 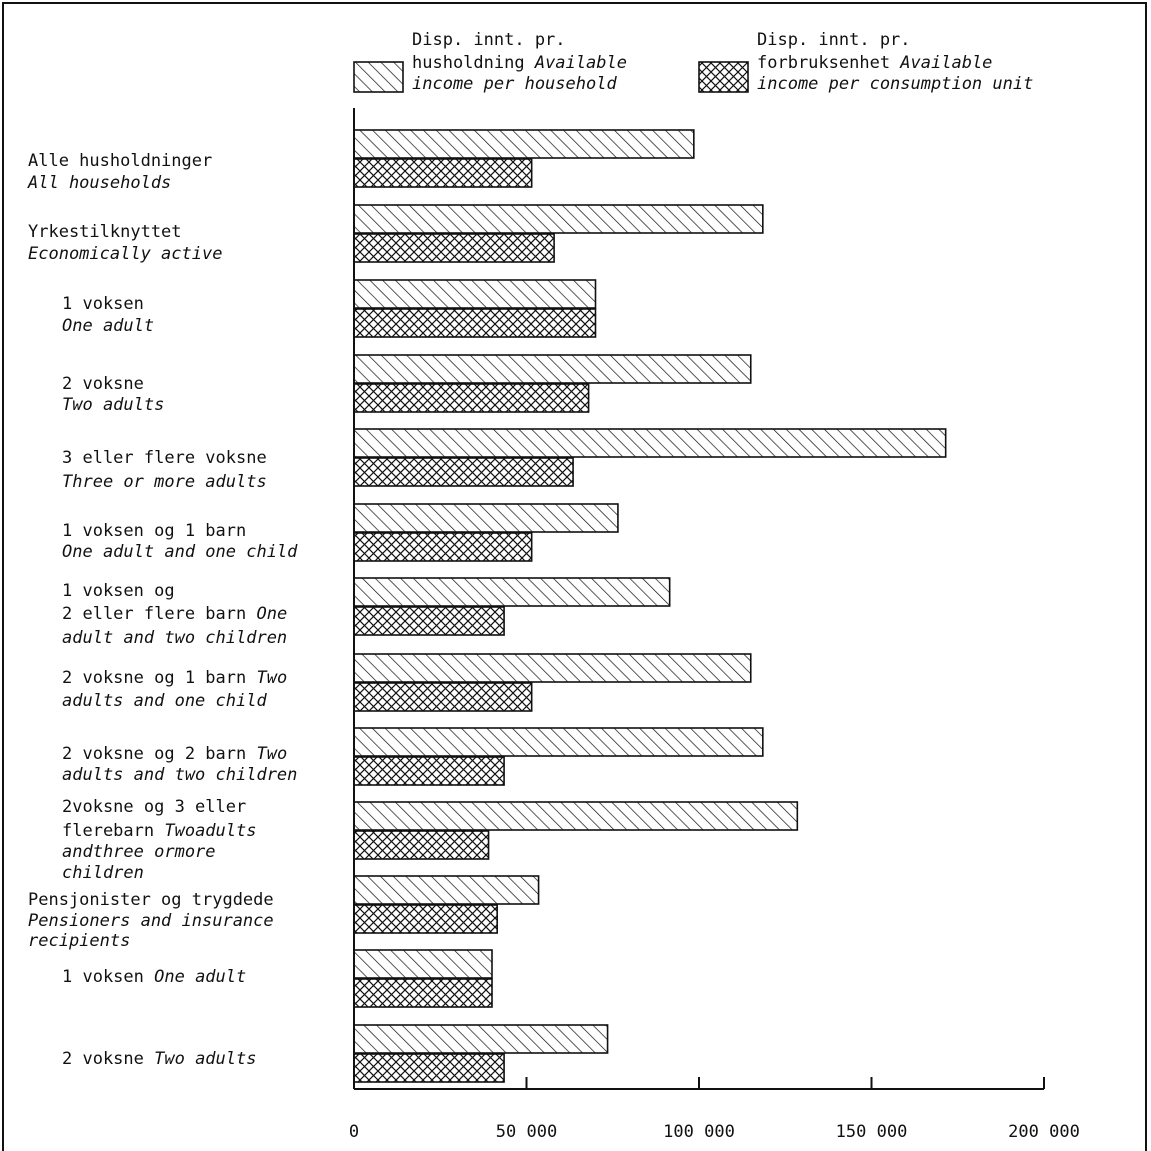 I want to click on cat-label-12: 2 voksne Two adults, so click(x=159, y=1059).